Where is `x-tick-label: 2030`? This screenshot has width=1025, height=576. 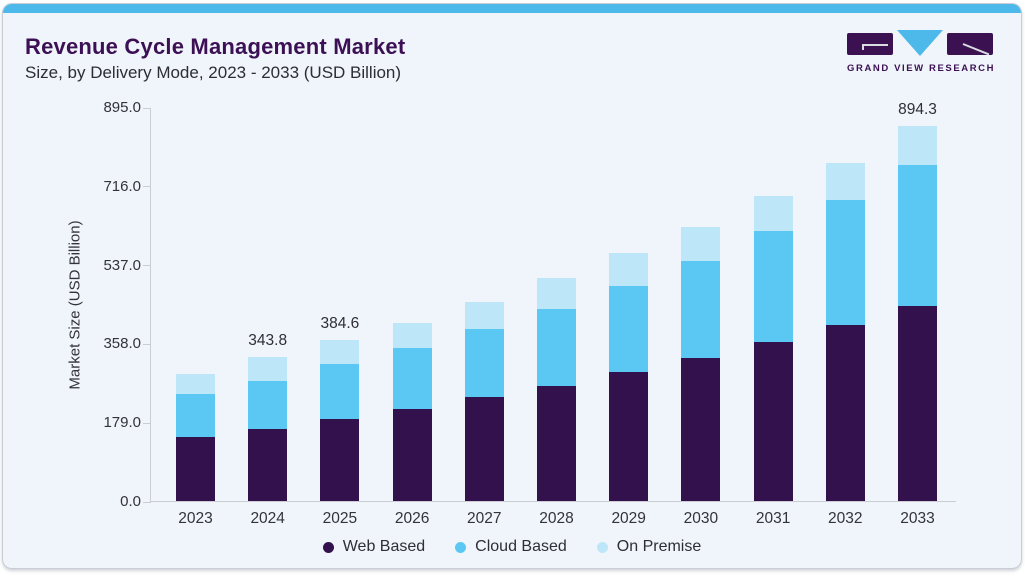 x-tick-label: 2030 is located at coordinates (701, 518).